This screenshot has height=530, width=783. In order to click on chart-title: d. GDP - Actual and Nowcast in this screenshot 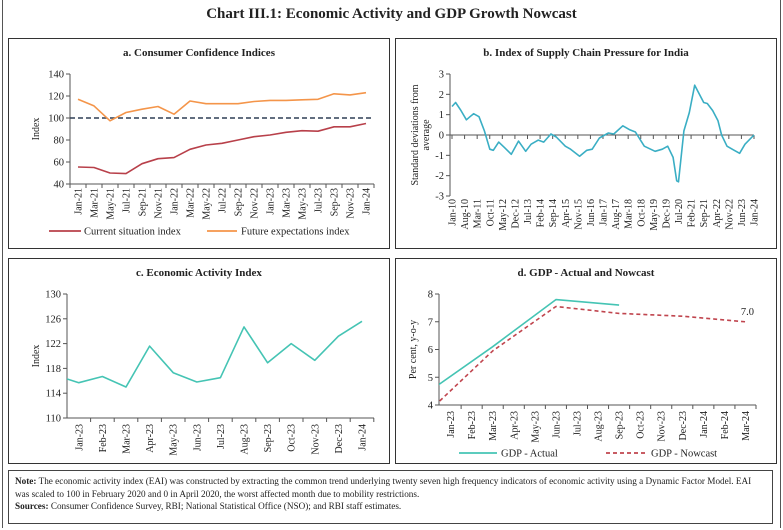, I will do `click(586, 273)`.